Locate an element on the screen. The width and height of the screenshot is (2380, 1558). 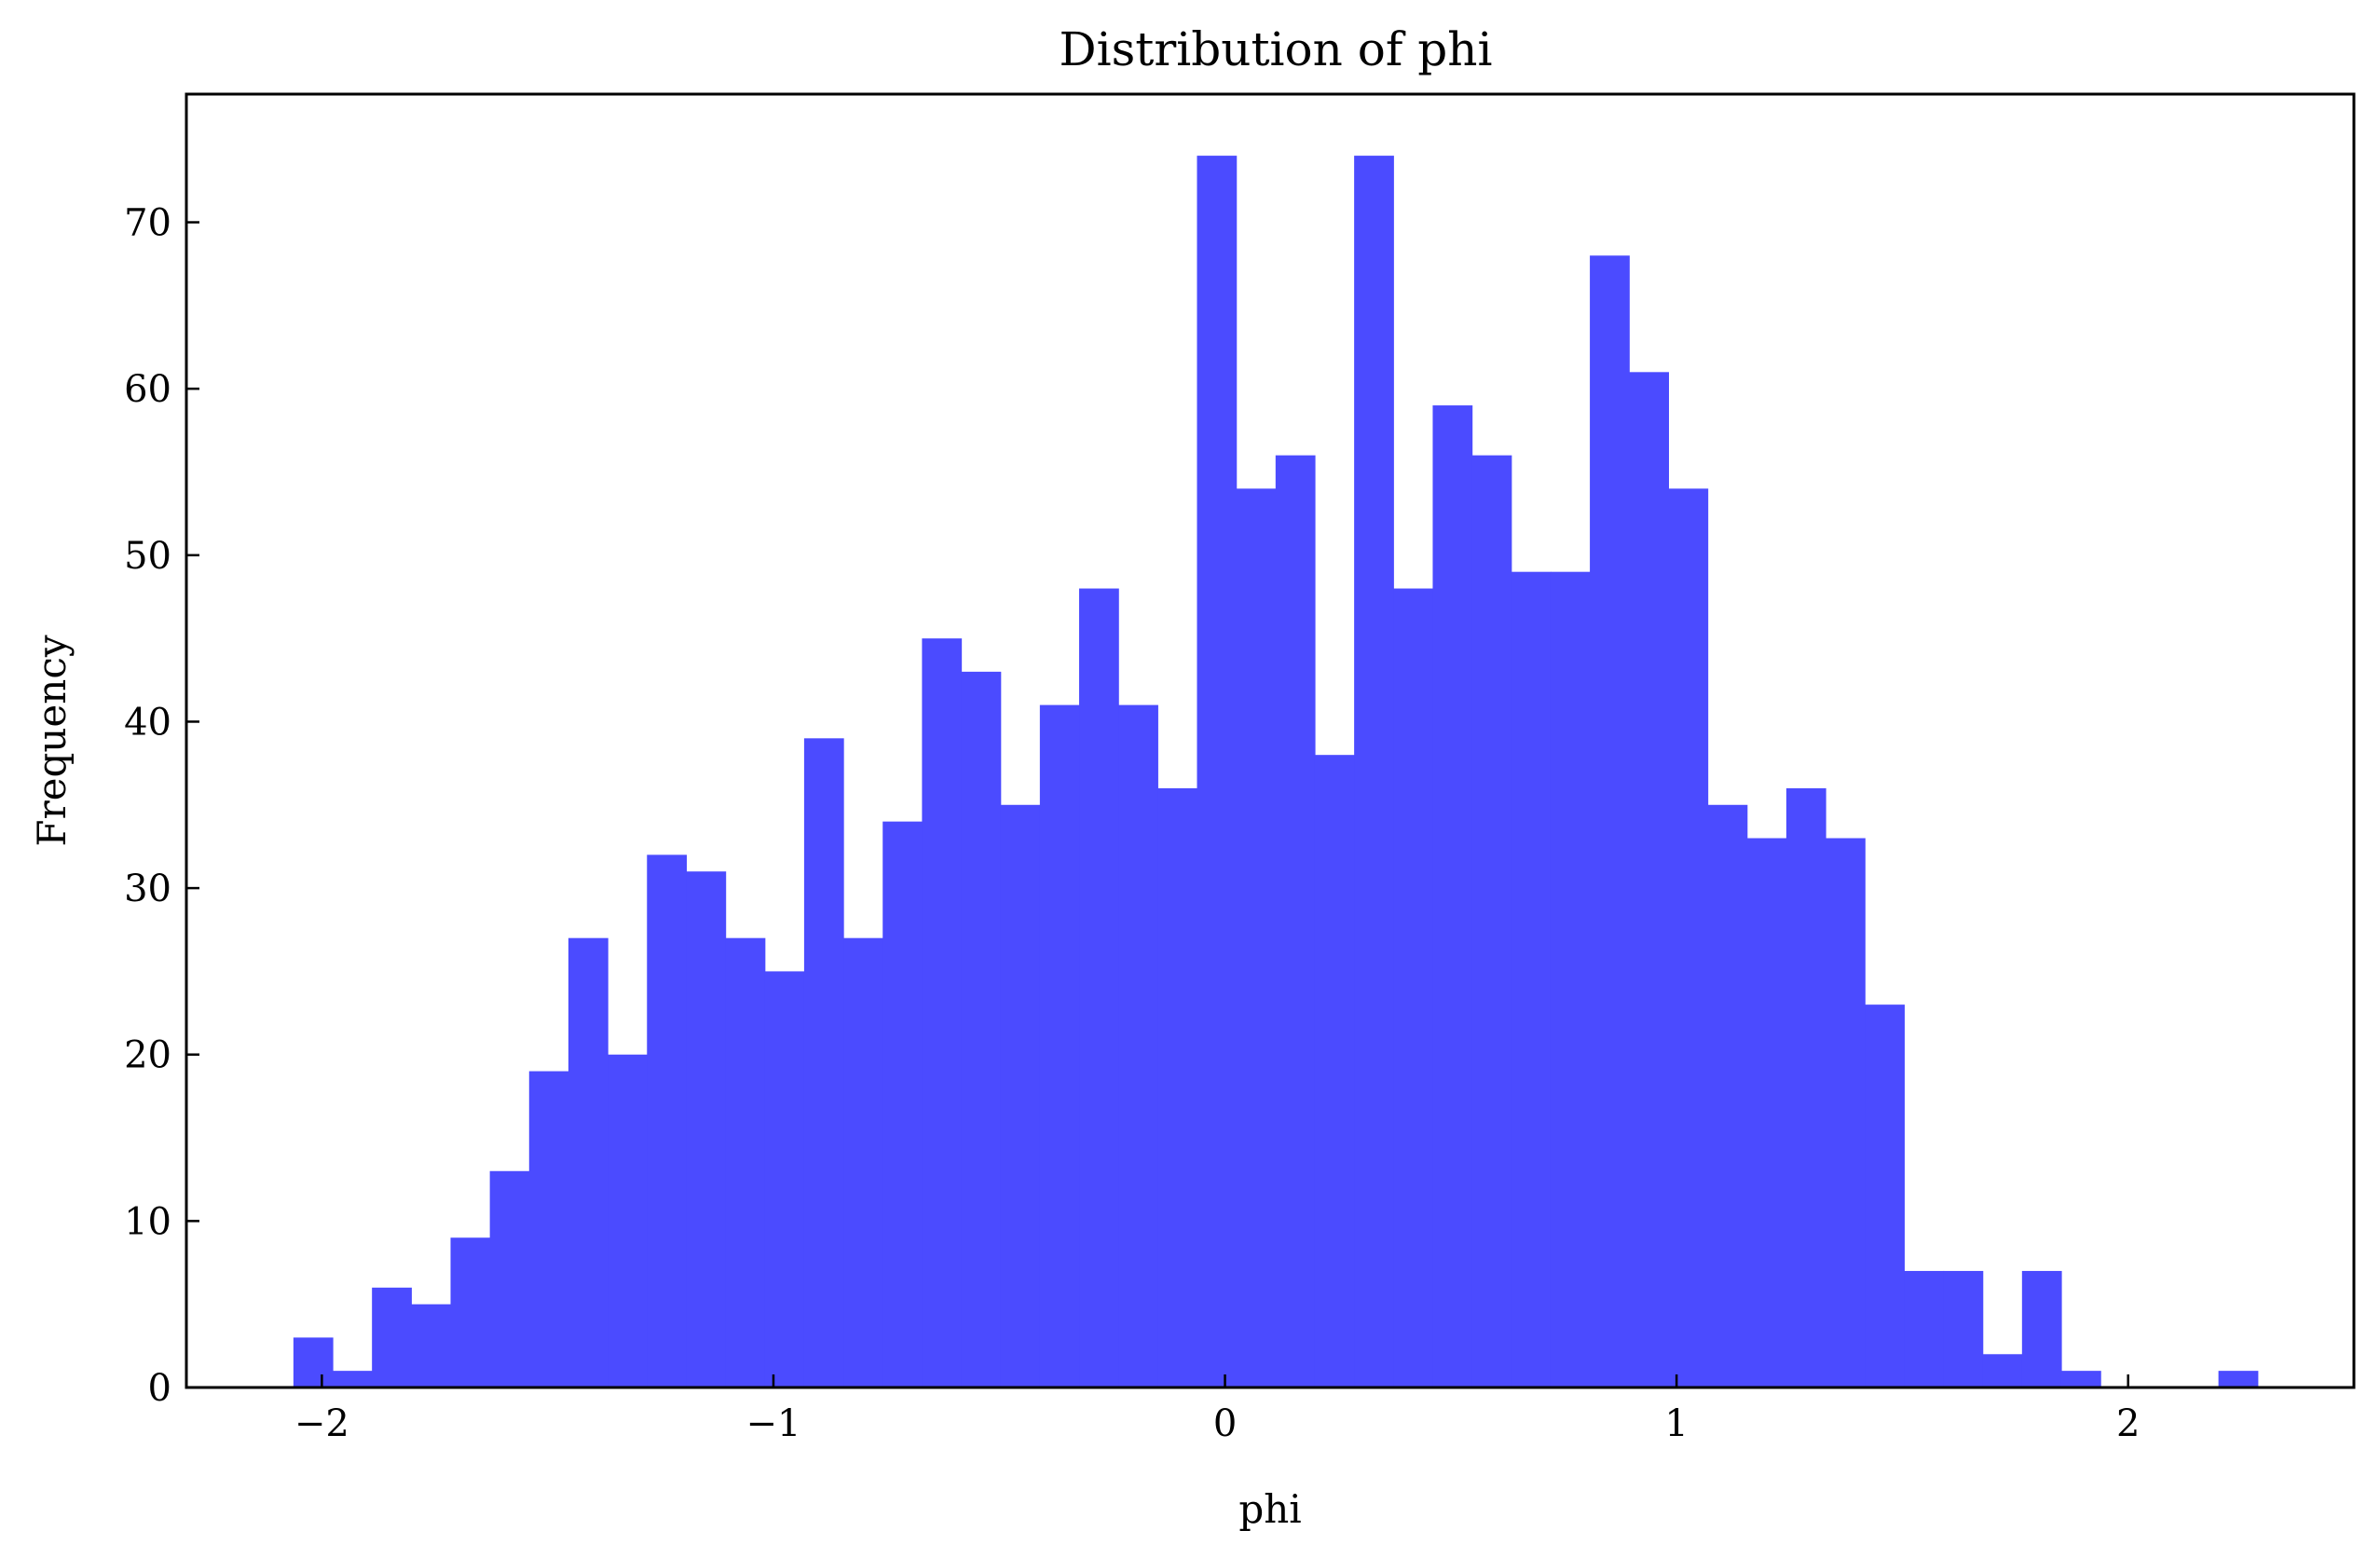
x-axis-ticks: −2 −1 0 1 2 is located at coordinates (1217, 1409).